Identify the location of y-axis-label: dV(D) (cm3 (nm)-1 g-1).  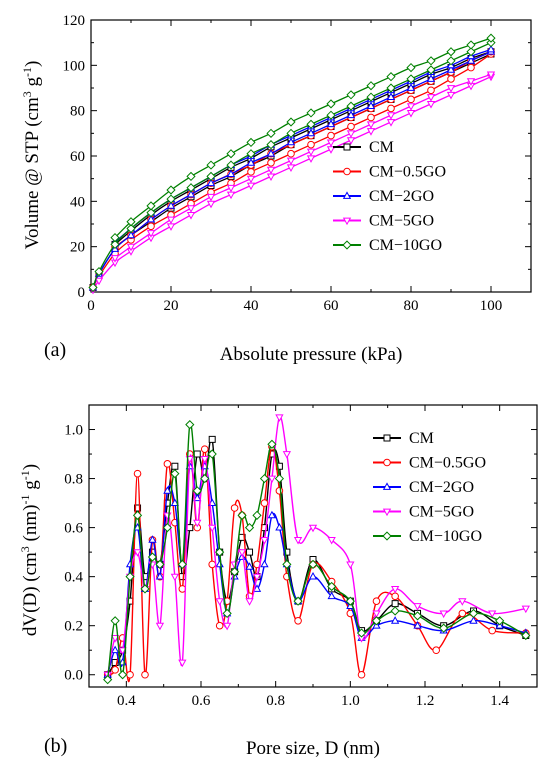
(29, 550).